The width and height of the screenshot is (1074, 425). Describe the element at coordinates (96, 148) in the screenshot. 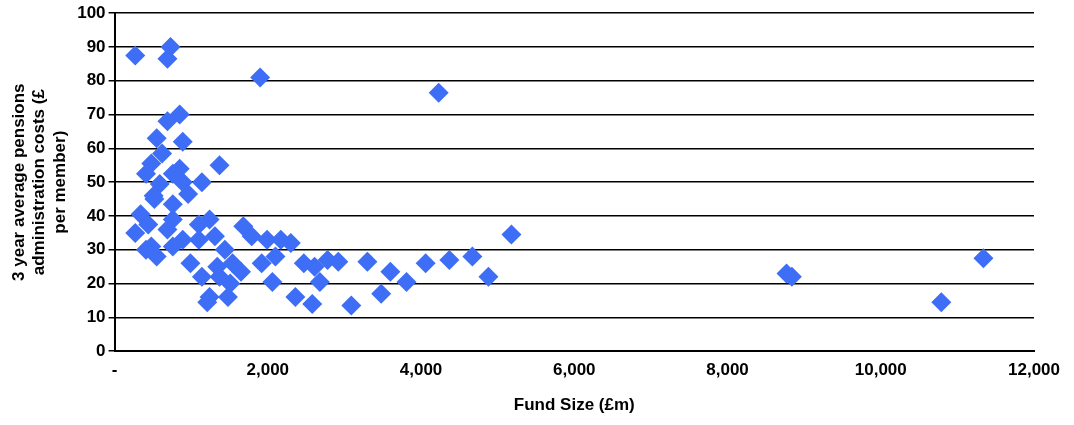

I see `y-tick-label: 60` at that location.